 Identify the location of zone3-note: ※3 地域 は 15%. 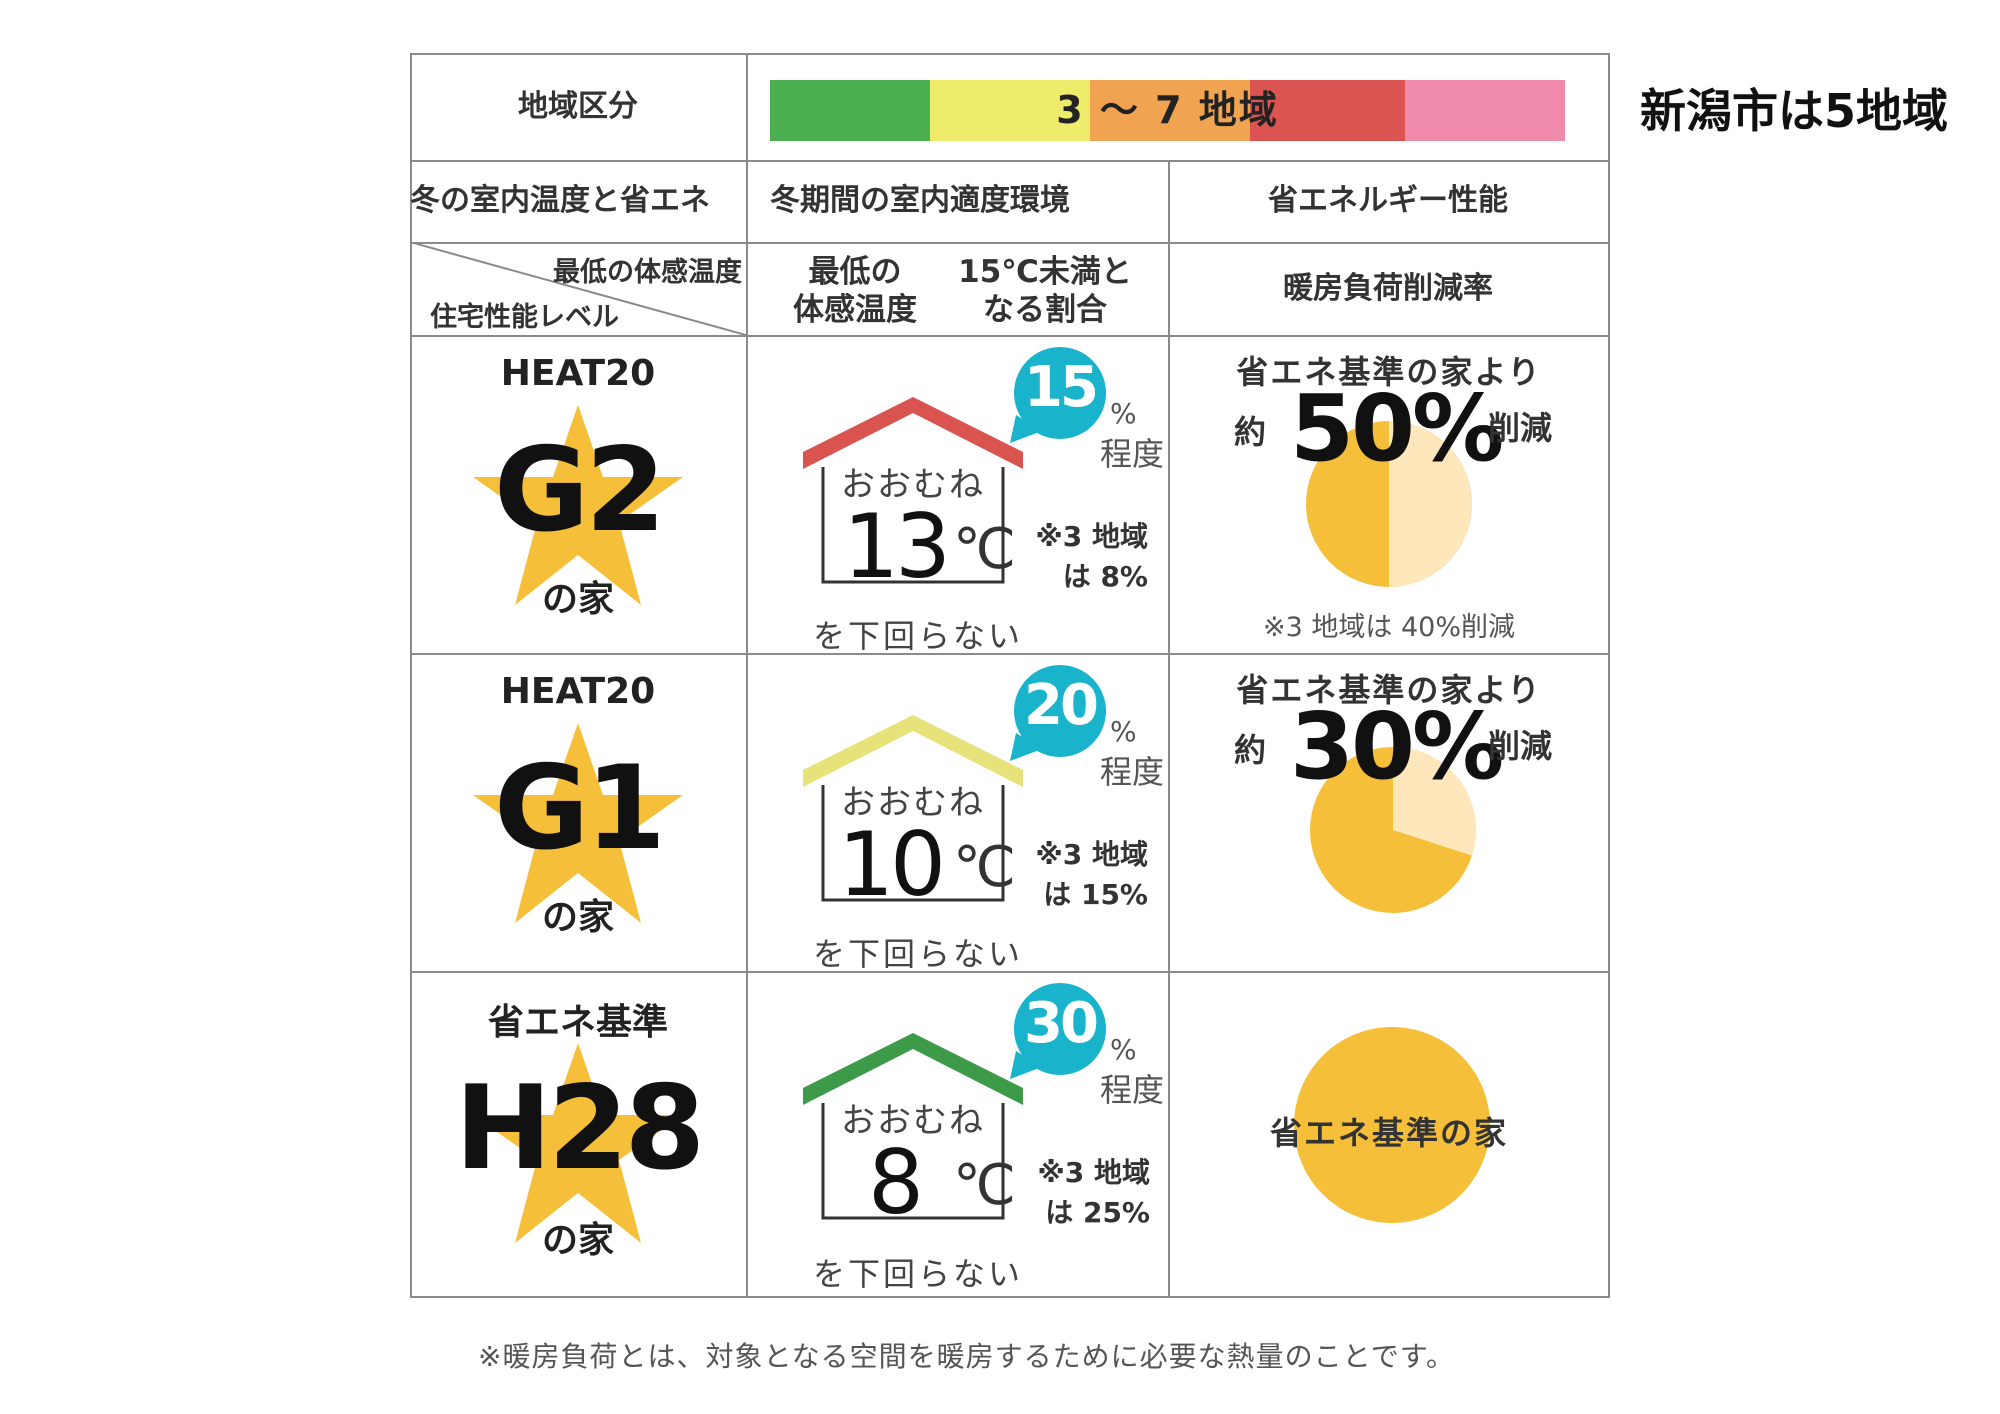
(1091, 874).